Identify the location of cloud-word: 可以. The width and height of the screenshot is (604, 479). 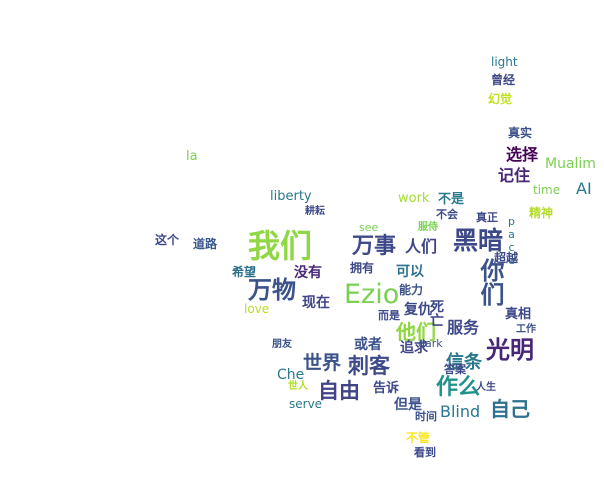
(410, 272).